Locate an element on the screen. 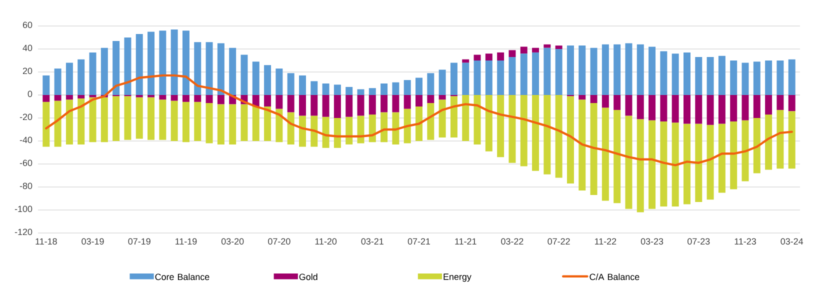  x-tick-label: 07-23 is located at coordinates (699, 241).